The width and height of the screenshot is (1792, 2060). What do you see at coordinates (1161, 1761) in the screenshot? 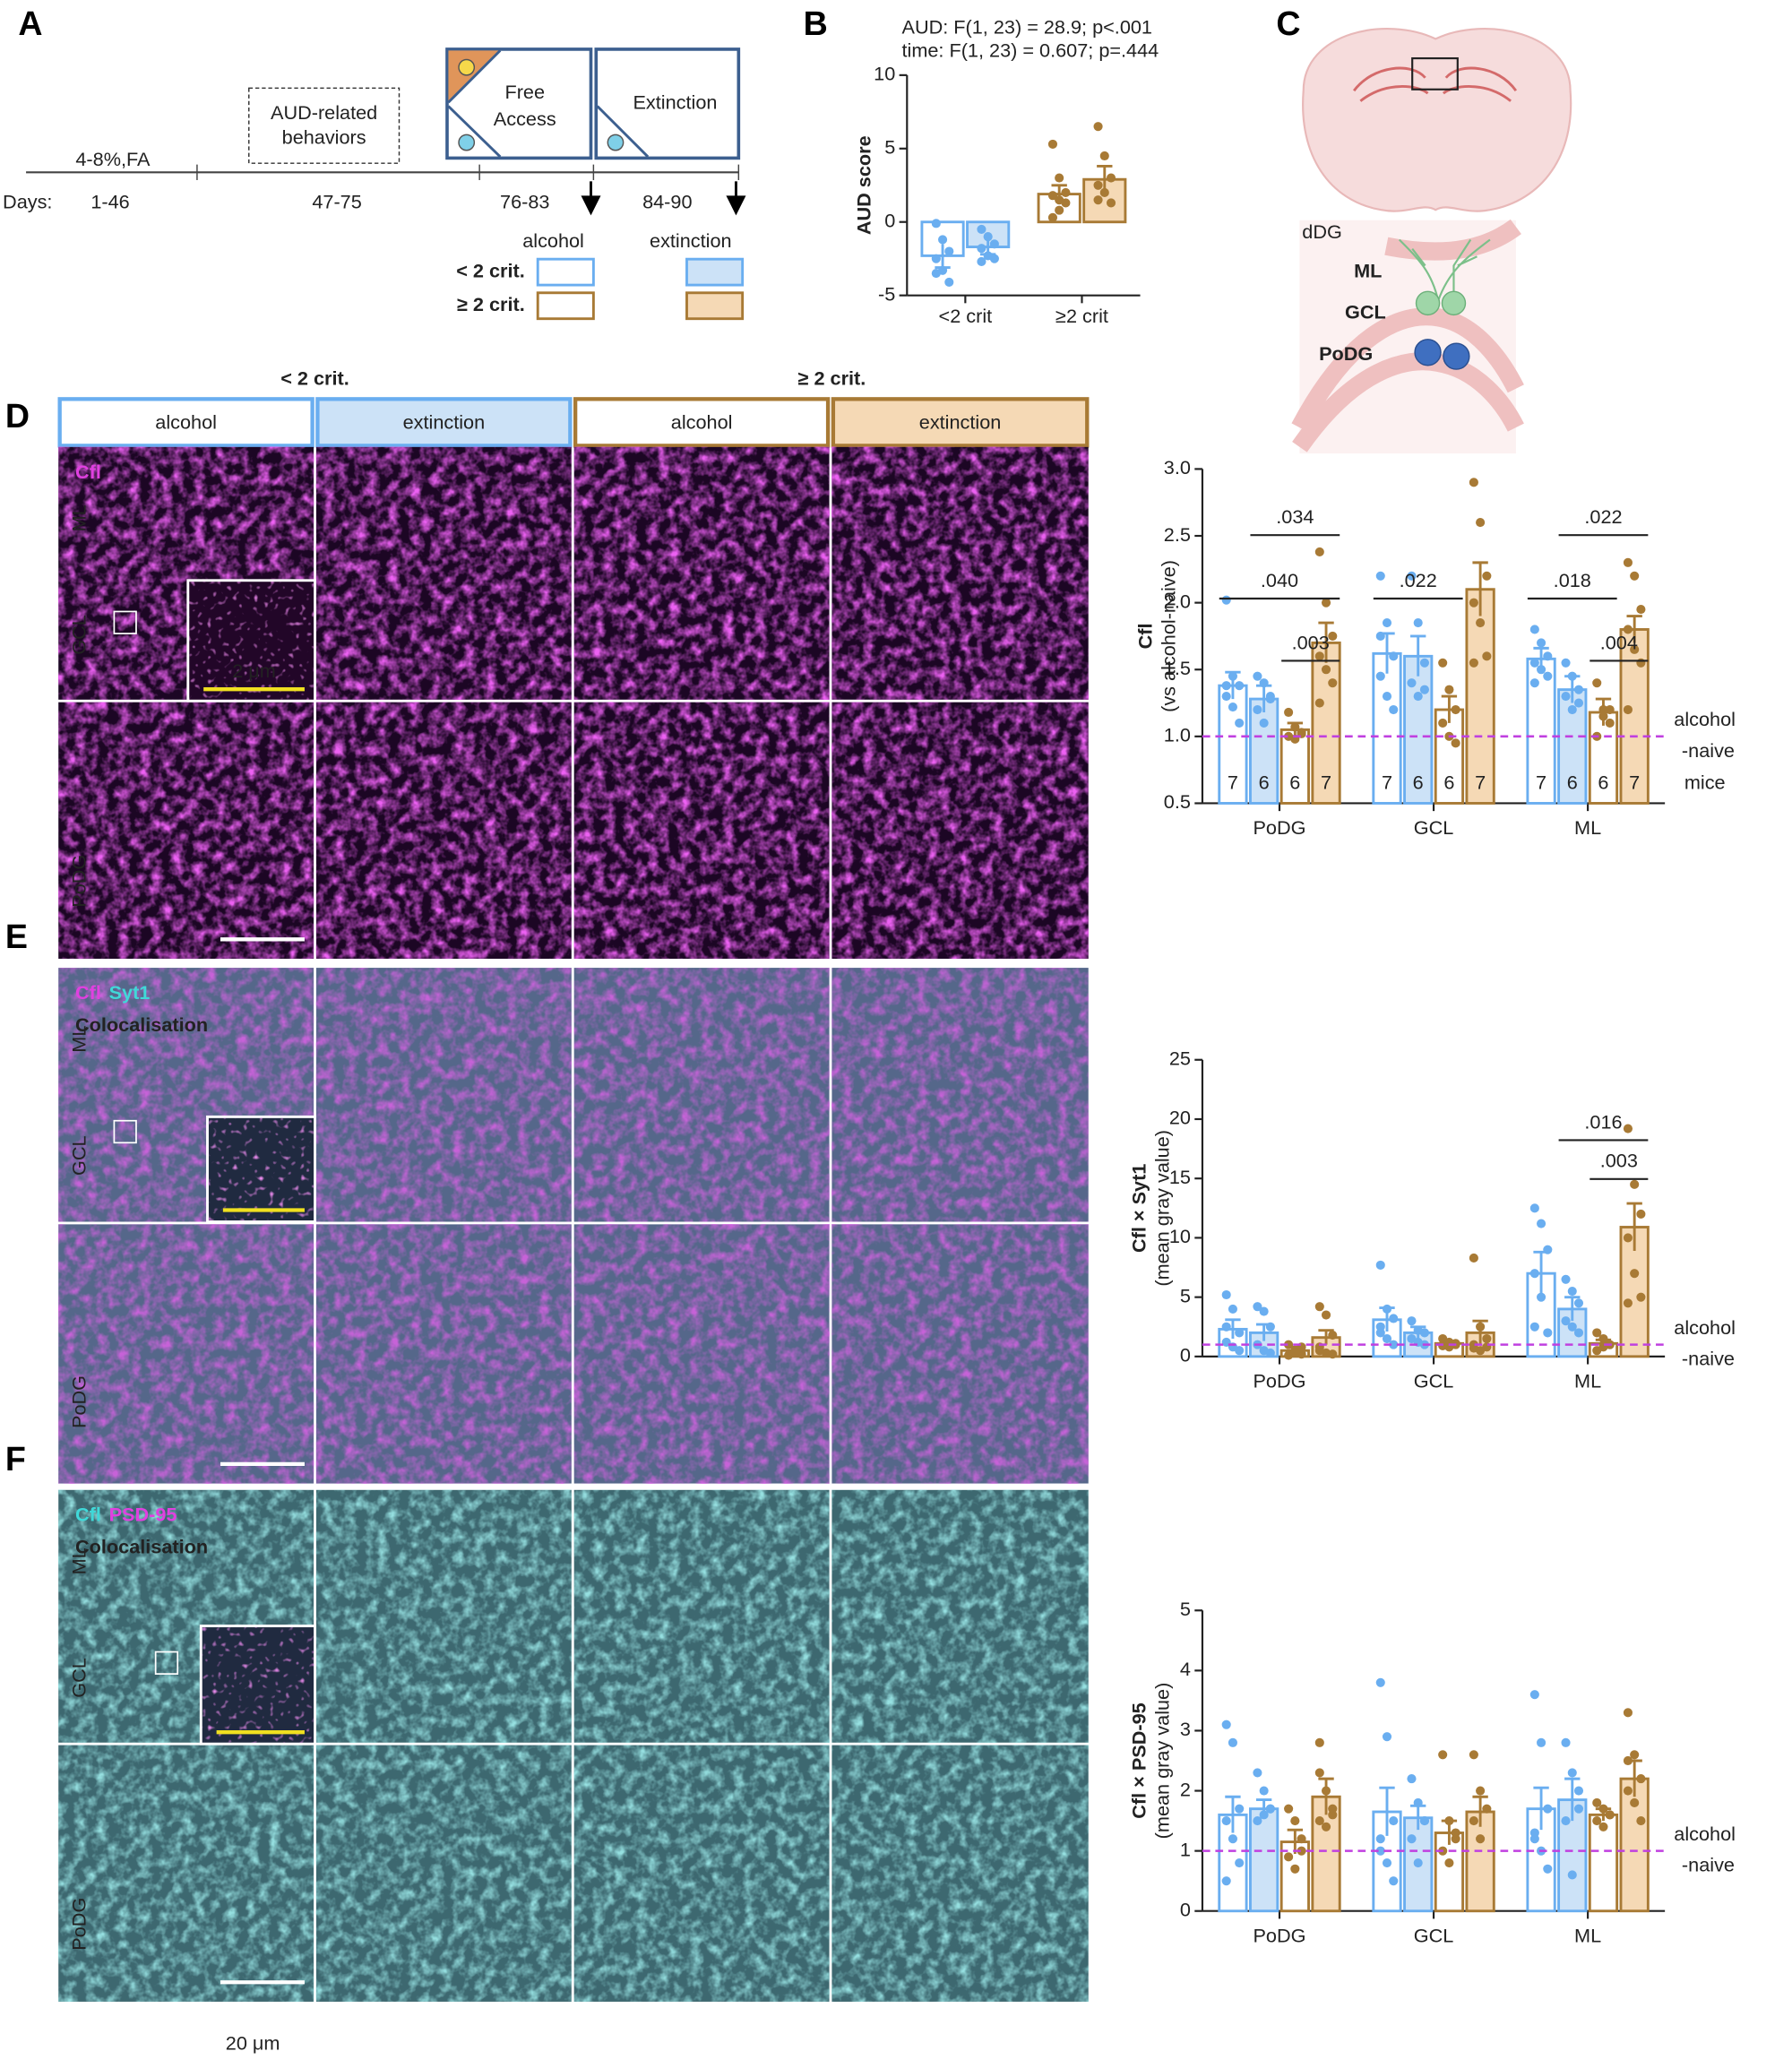
I see `y-axis-sublabel: (mean gray value)` at bounding box center [1161, 1761].